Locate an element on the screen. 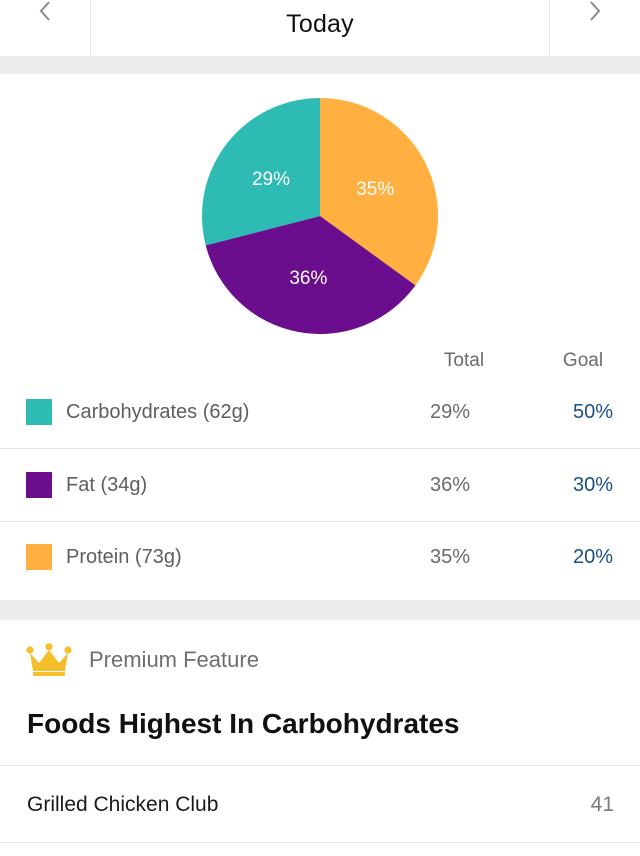 The height and width of the screenshot is (856, 640). macro-name: Protein (73g) is located at coordinates (124, 557).